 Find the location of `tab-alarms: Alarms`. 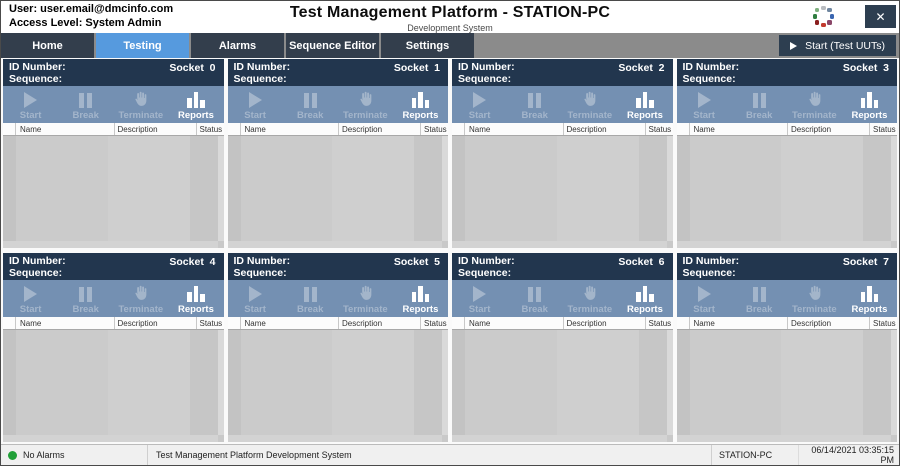

tab-alarms: Alarms is located at coordinates (237, 45).